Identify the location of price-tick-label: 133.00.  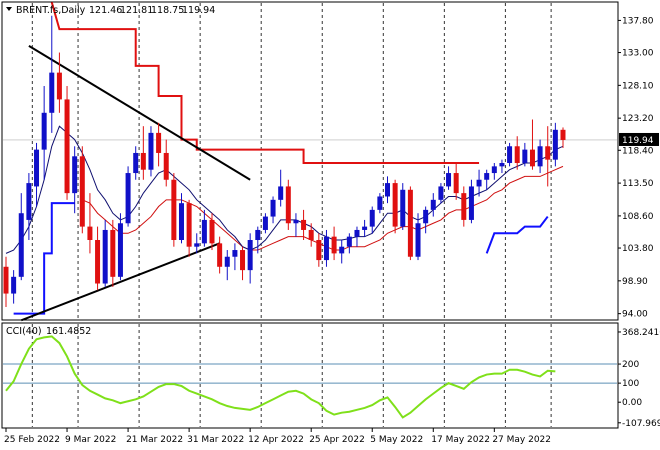
(638, 54).